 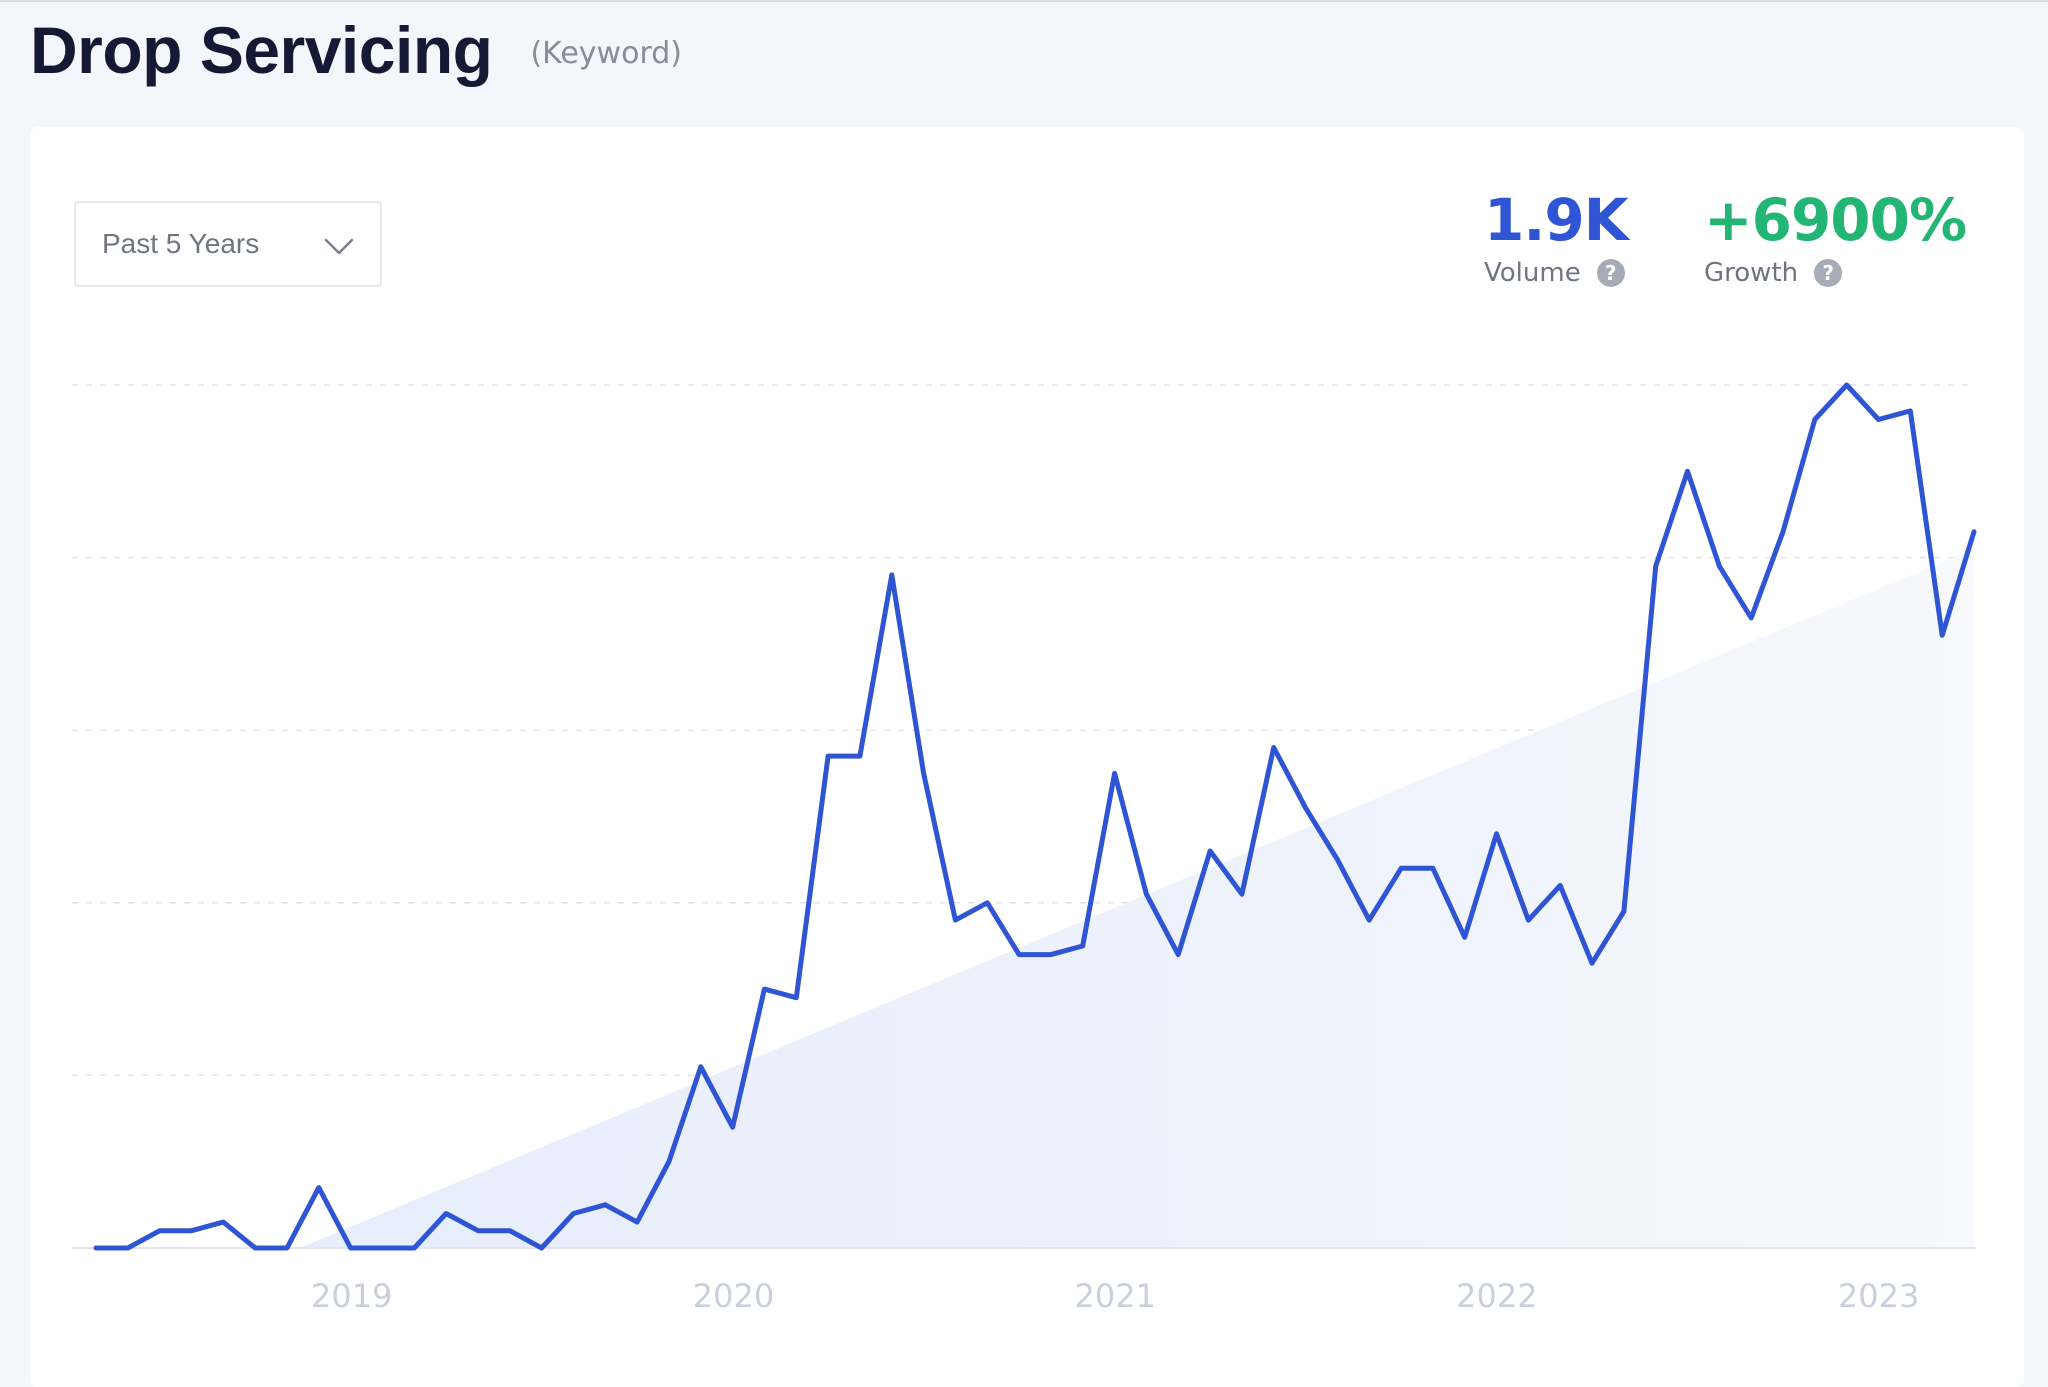 I want to click on page-title: Drop Servicing, so click(x=261, y=50).